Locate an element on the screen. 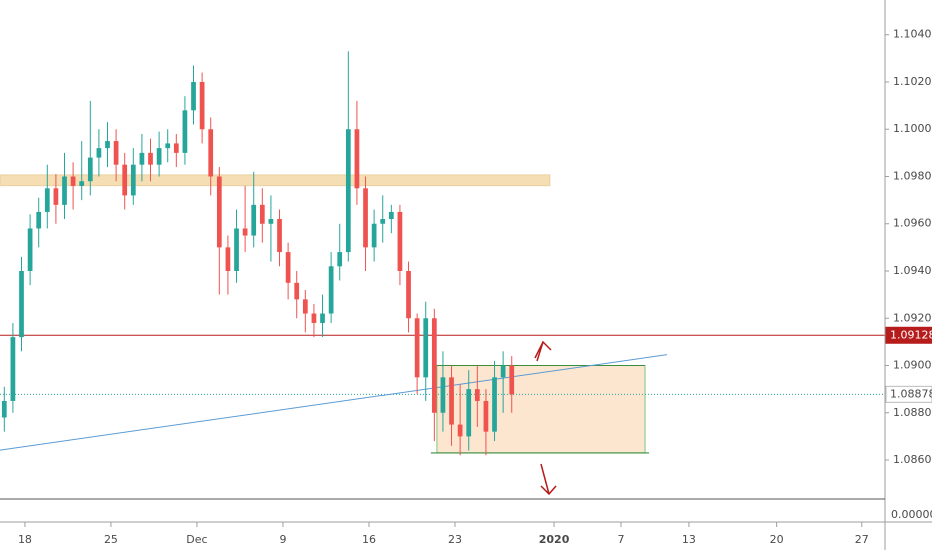 This screenshot has height=550, width=932. down-arrow is located at coordinates (548, 479).